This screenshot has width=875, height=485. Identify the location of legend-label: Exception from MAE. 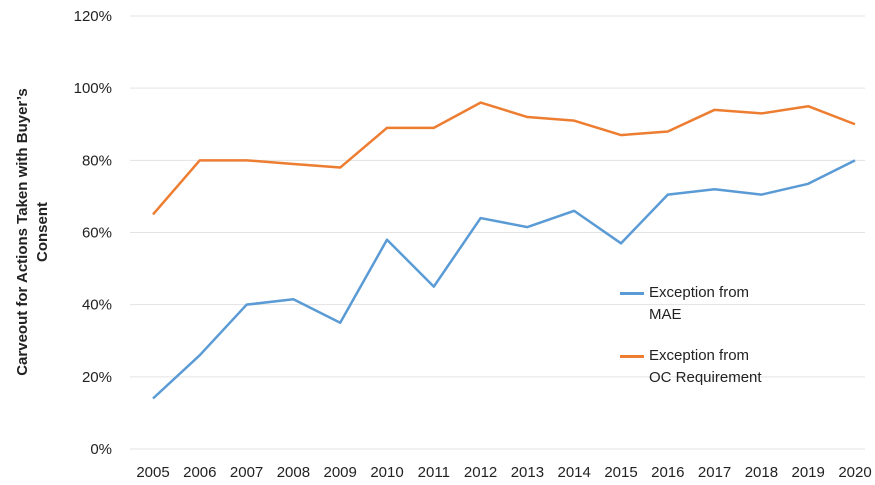
(699, 303).